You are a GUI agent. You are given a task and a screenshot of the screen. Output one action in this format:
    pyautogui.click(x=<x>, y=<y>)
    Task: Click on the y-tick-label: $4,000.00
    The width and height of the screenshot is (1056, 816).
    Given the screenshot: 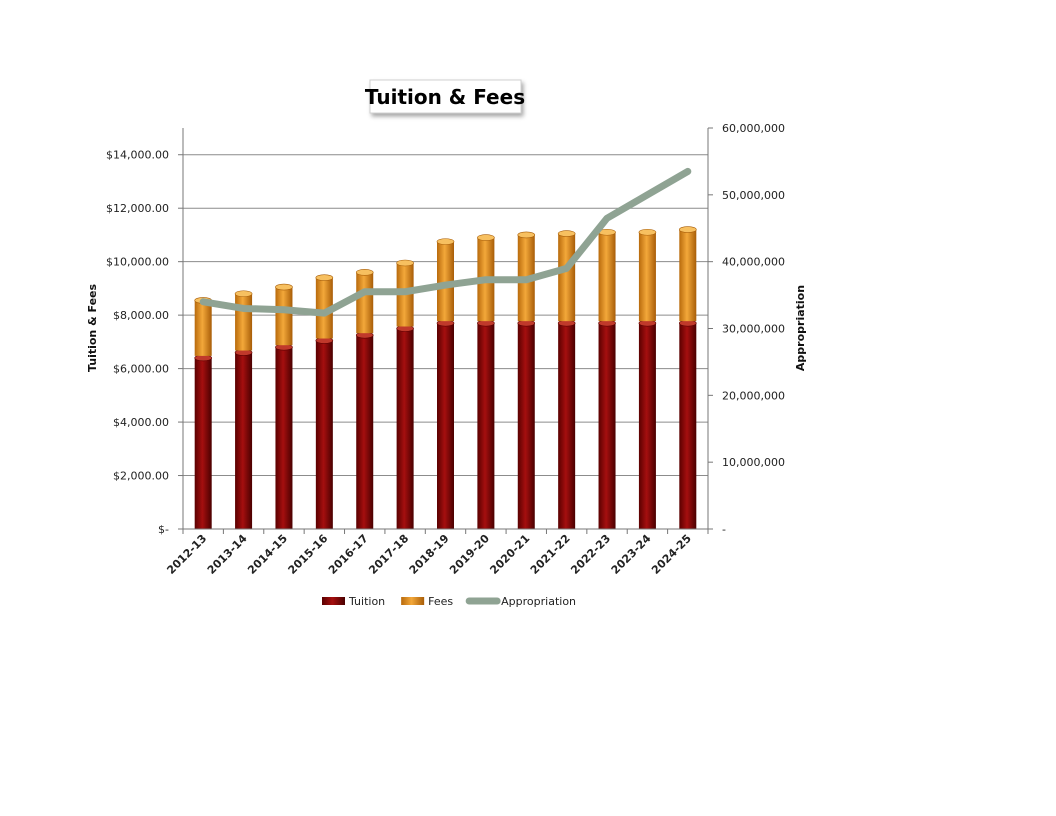 What is the action you would take?
    pyautogui.click(x=141, y=422)
    